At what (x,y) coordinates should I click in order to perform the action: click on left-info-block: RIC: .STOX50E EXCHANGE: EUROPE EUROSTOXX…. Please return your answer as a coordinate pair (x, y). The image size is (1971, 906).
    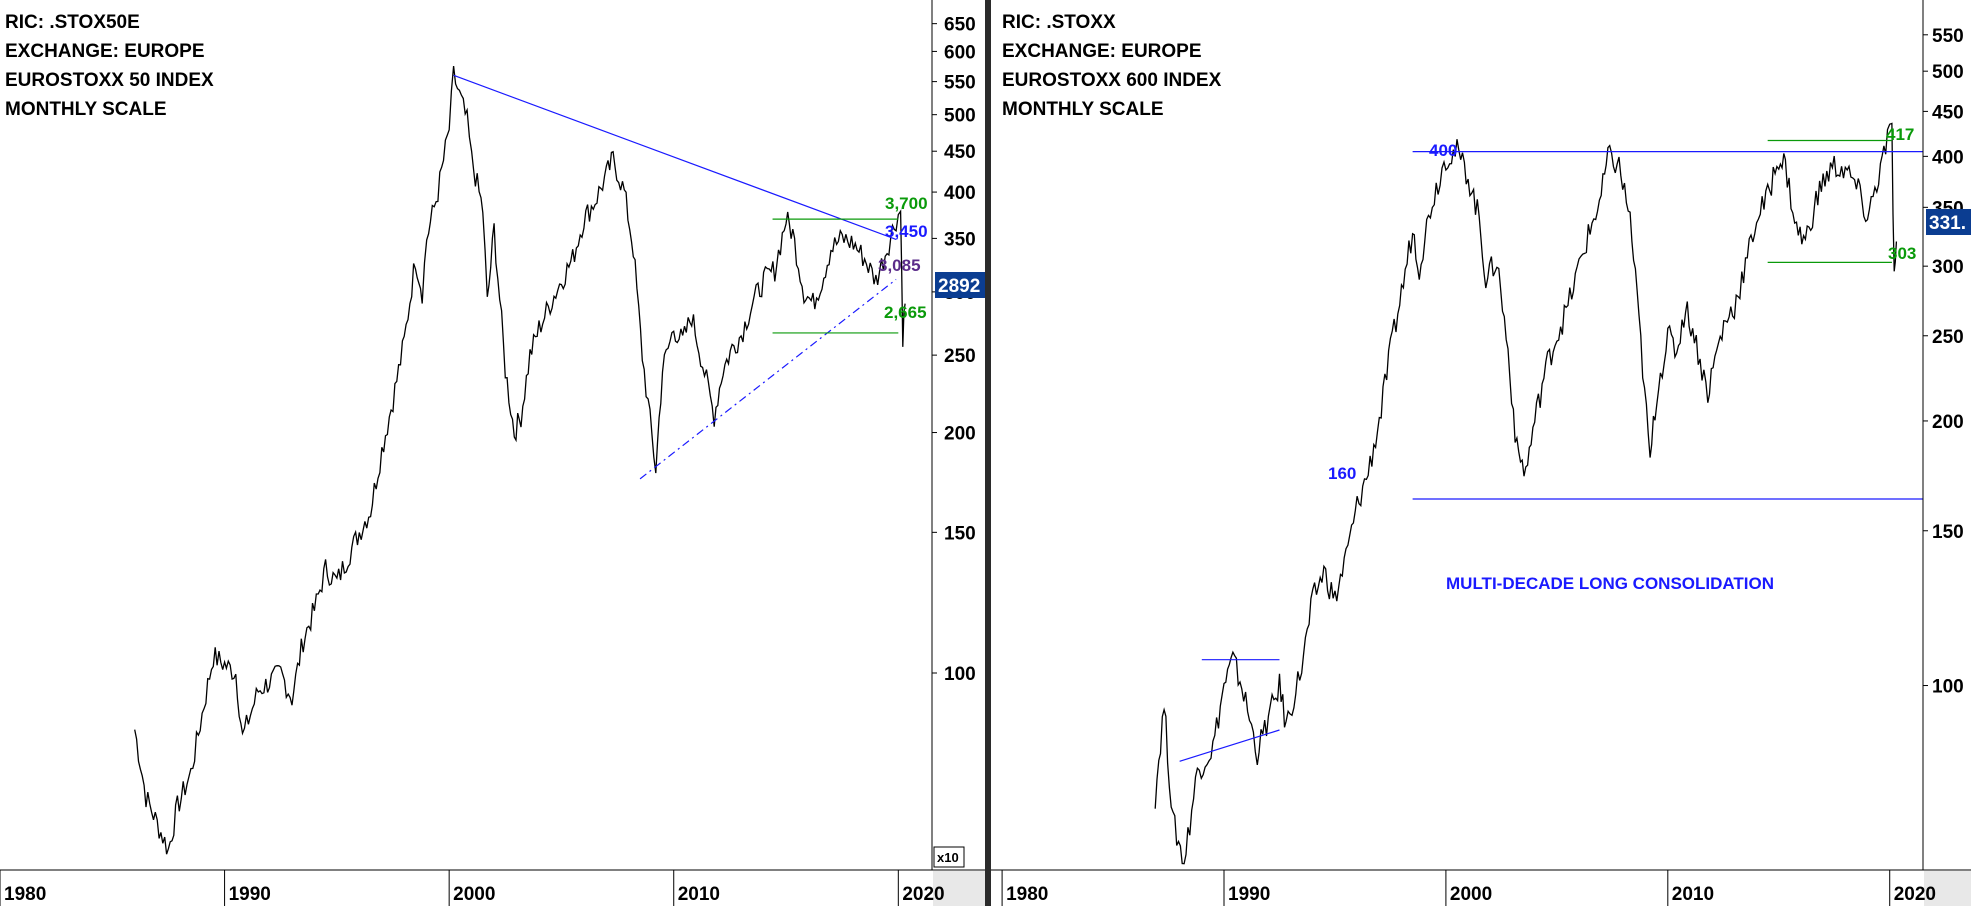
    Looking at the image, I should click on (109, 66).